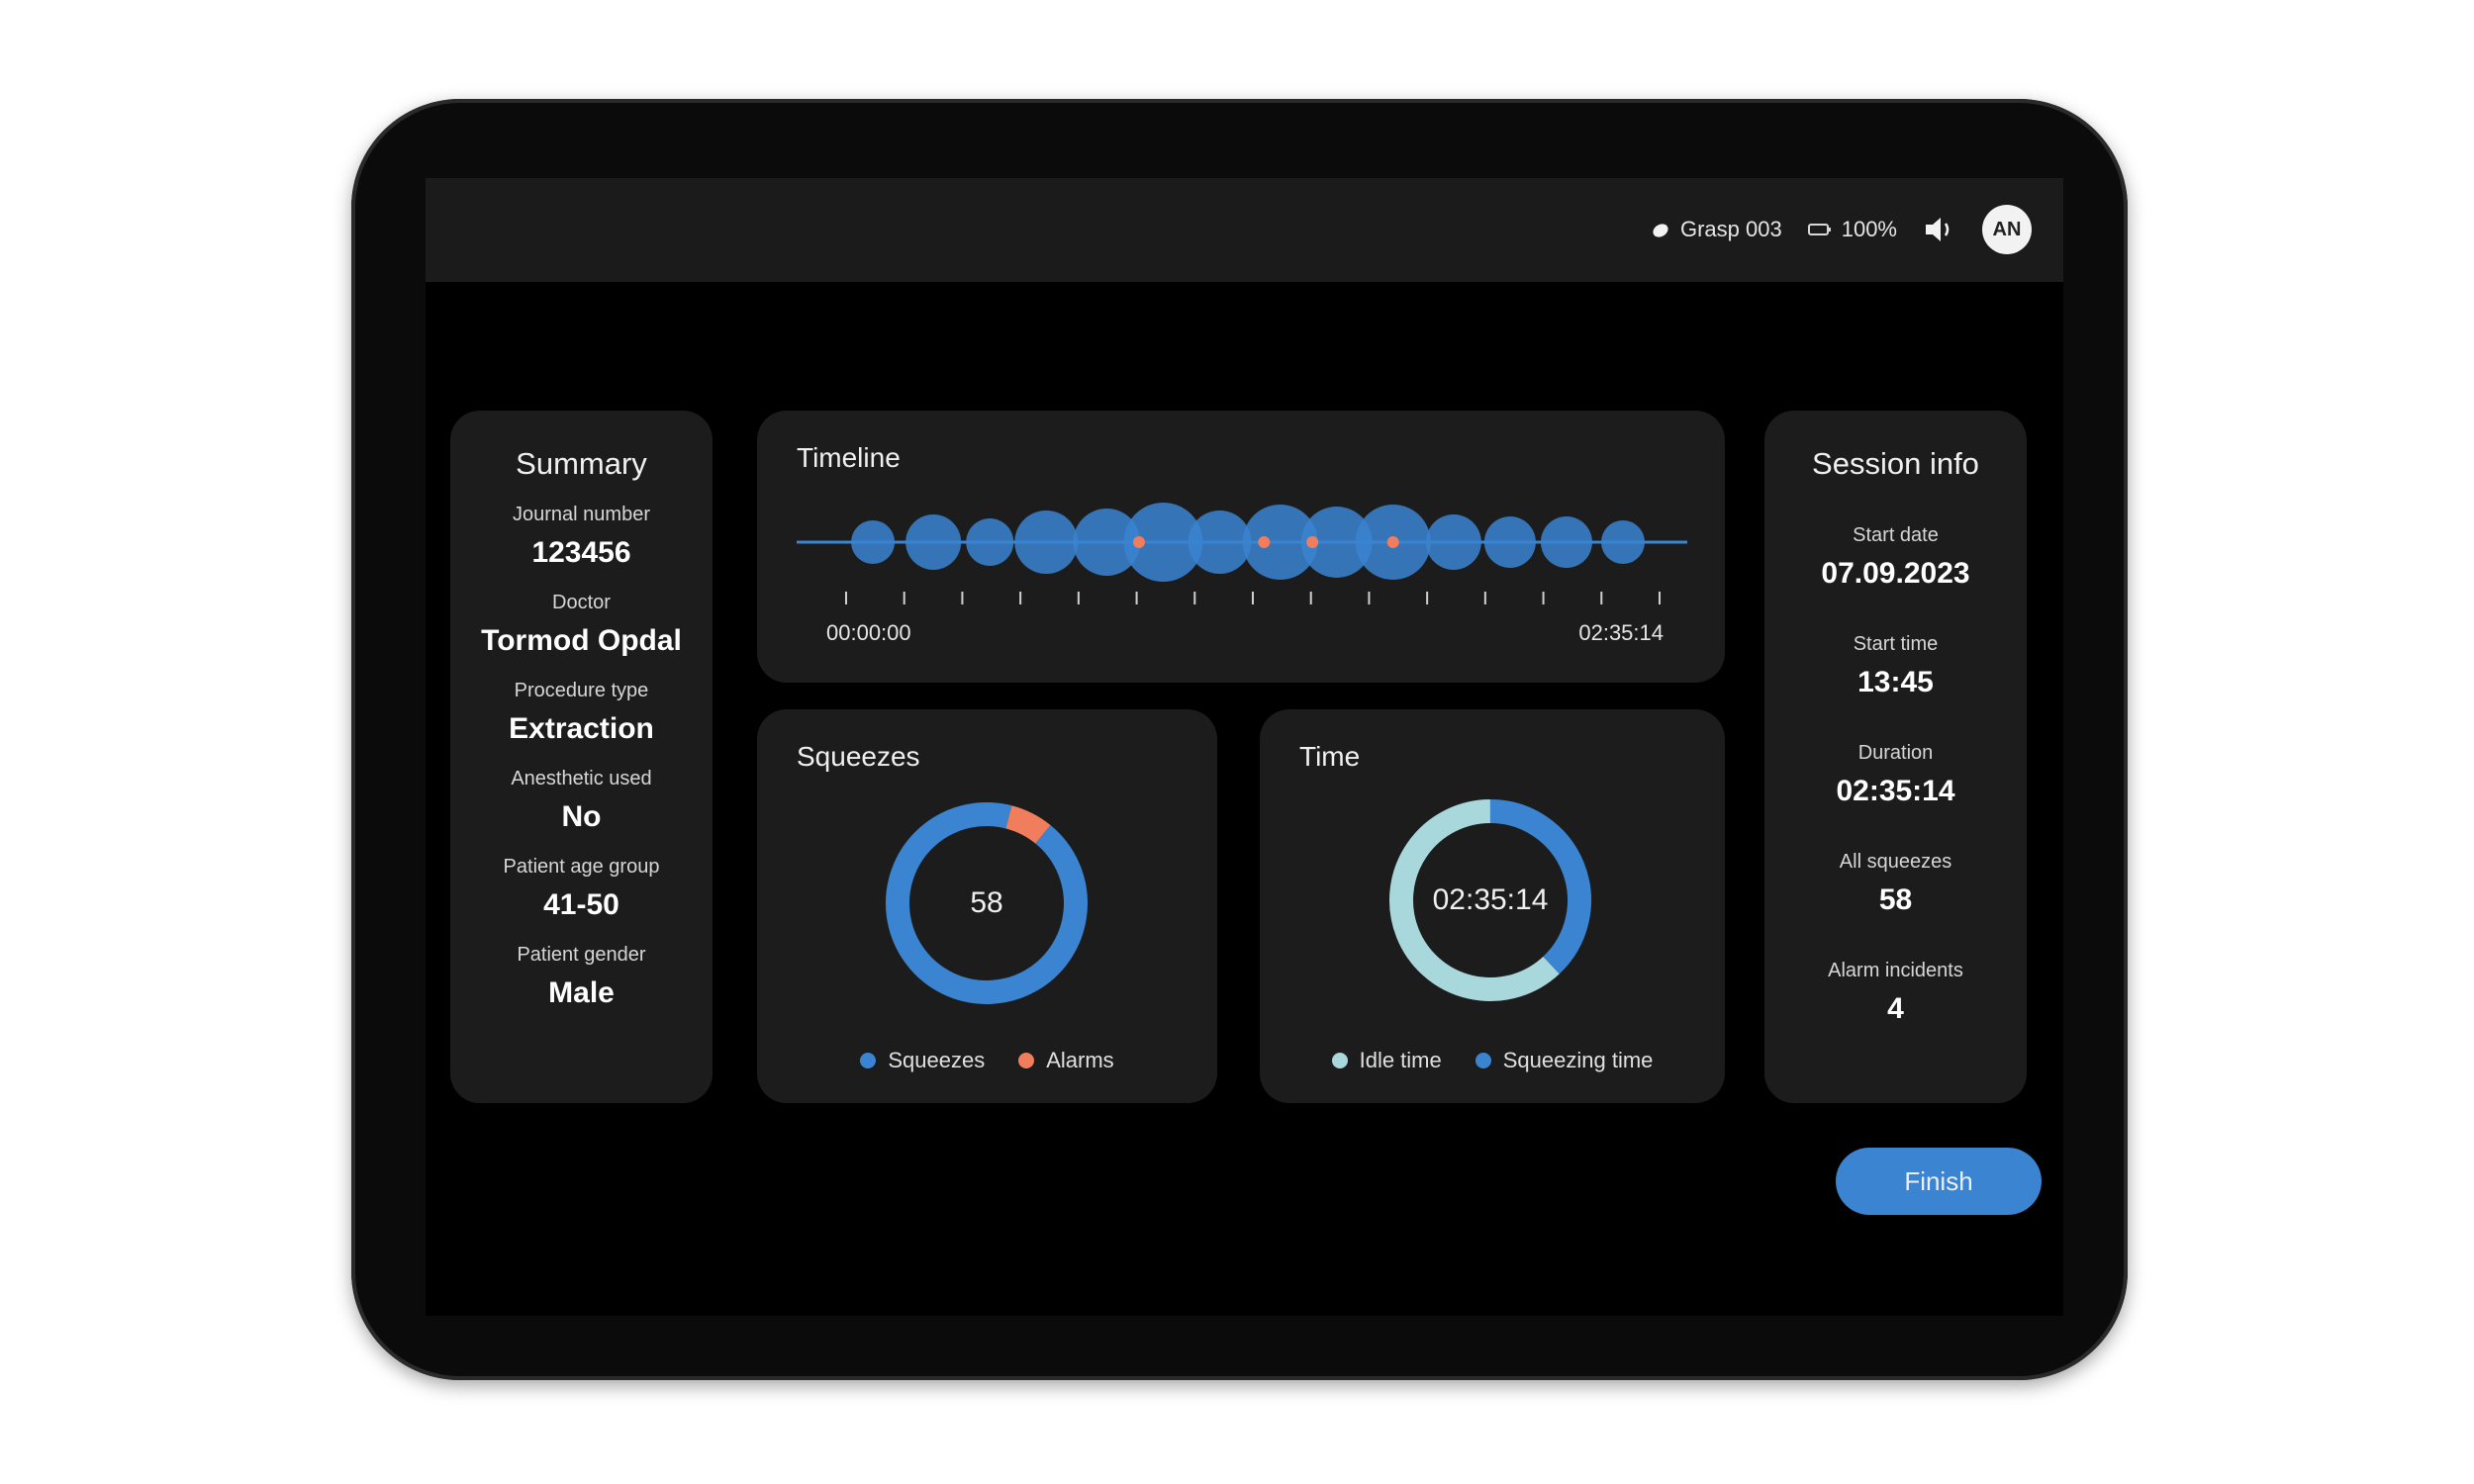 This screenshot has height=1484, width=2474. I want to click on speaker-icon, so click(1940, 229).